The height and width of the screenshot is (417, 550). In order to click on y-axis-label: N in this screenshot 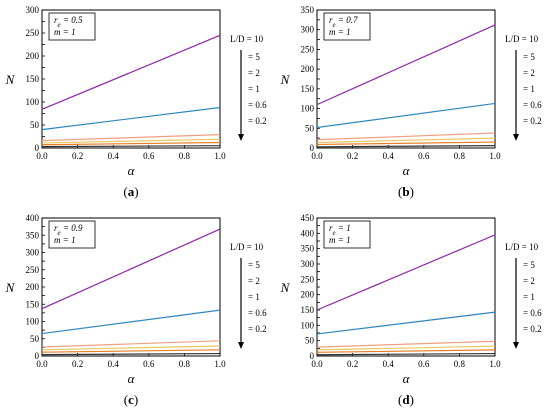, I will do `click(285, 287)`.